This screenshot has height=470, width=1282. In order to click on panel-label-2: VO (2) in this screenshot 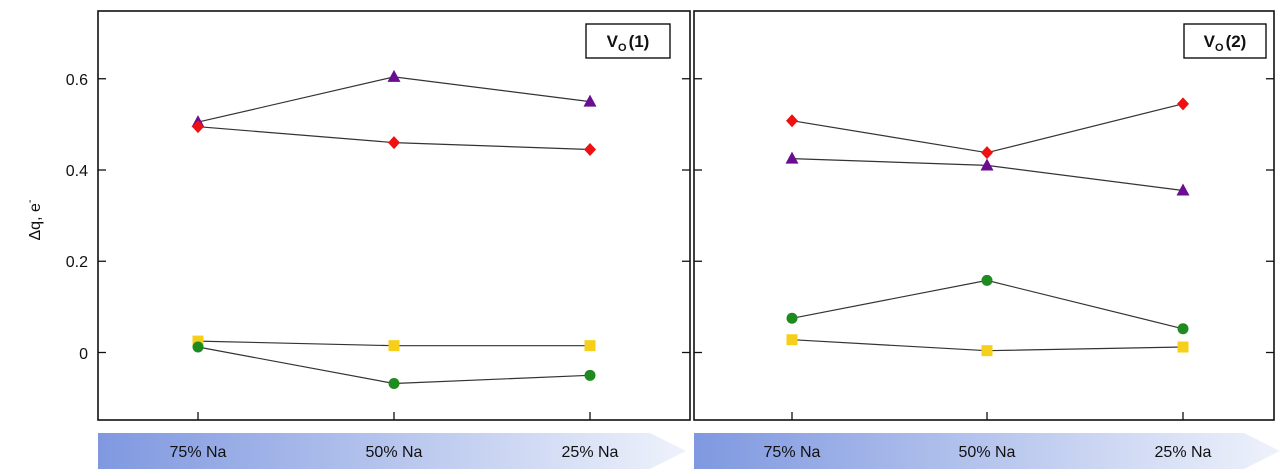, I will do `click(1225, 43)`.